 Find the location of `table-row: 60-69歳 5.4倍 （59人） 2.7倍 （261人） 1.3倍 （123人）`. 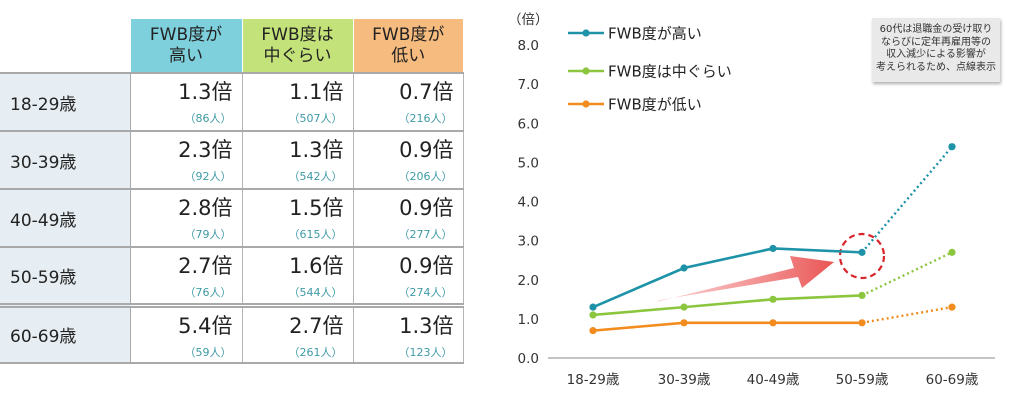

table-row: 60-69歳 5.4倍 （59人） 2.7倍 （261人） 1.3倍 （123人） is located at coordinates (232, 333).